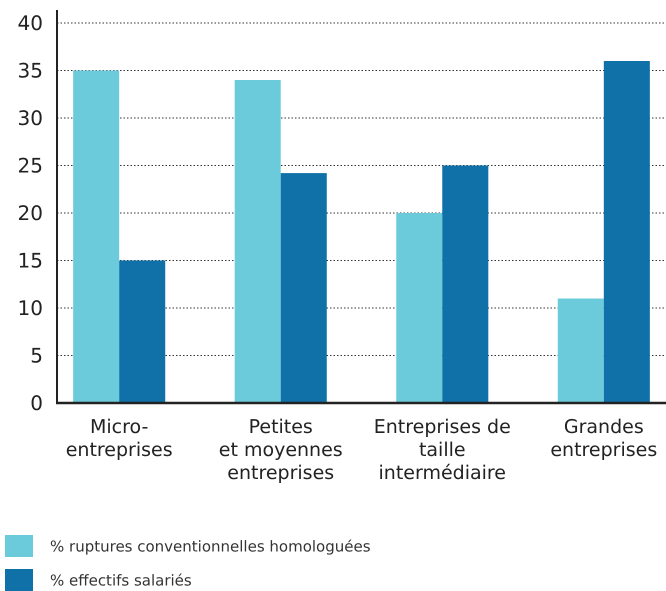 This screenshot has height=591, width=666. I want to click on x-tick-label: Petites et moyennes entreprises, so click(280, 450).